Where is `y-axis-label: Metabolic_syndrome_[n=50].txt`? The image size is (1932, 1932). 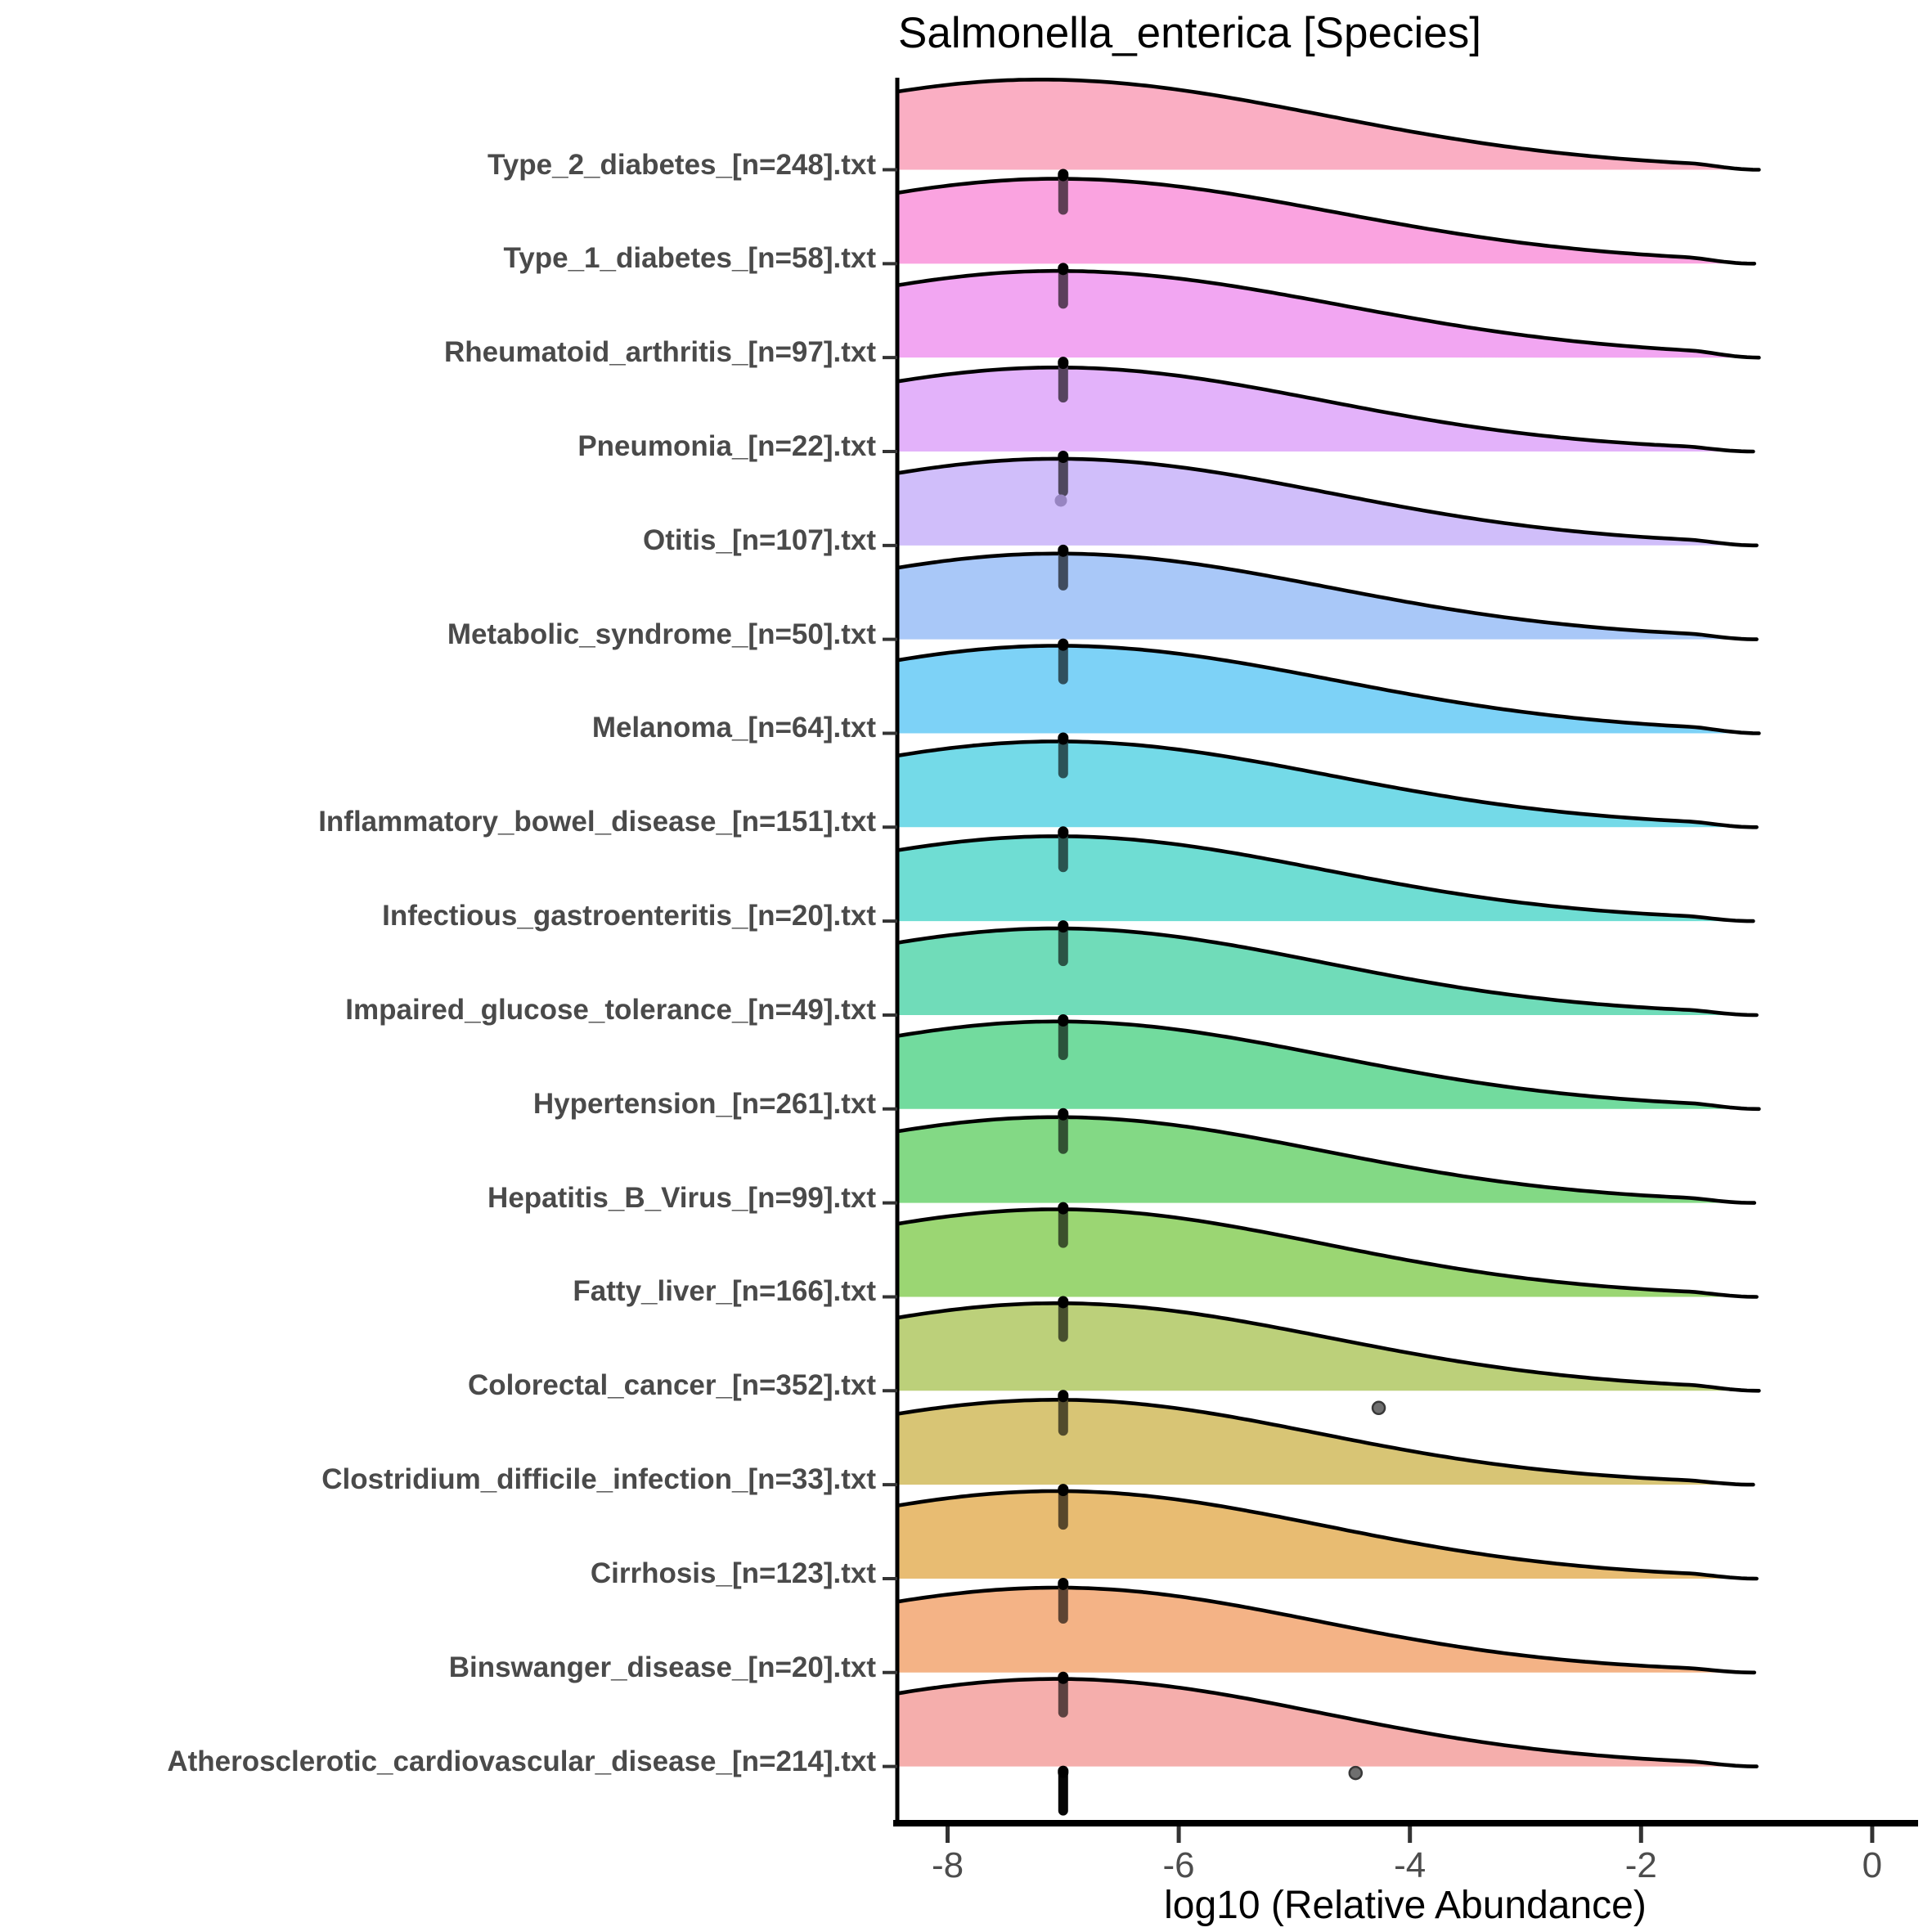
y-axis-label: Metabolic_syndrome_[n=50].txt is located at coordinates (661, 634).